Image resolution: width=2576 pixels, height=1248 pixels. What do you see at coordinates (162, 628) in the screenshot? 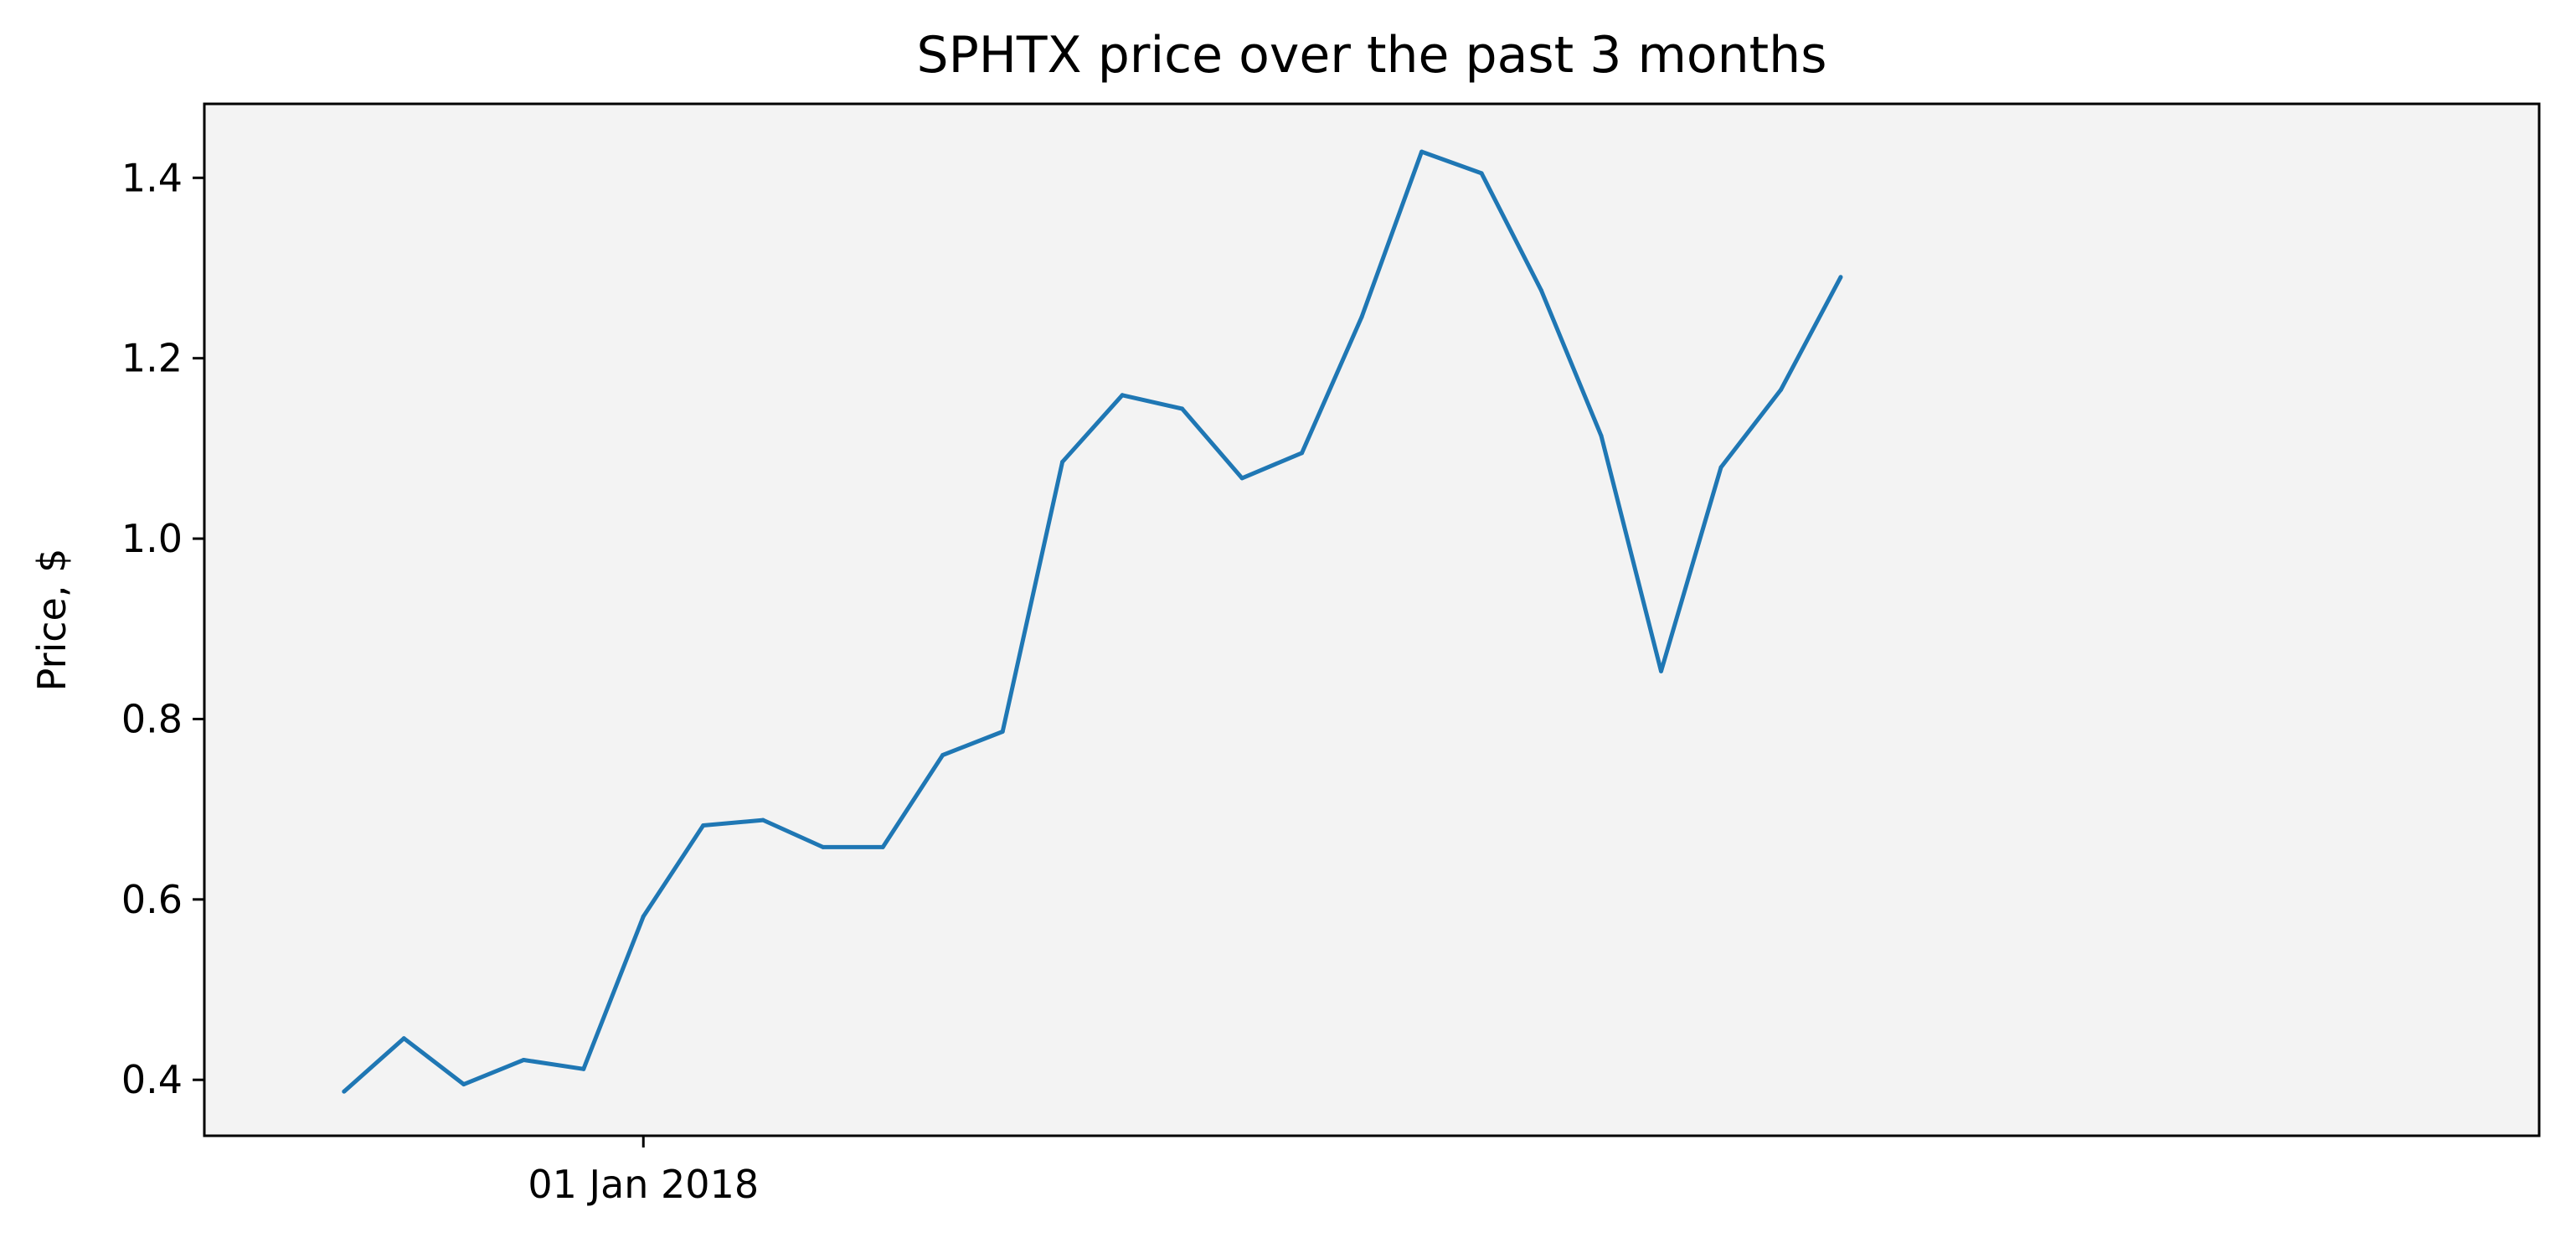
I see `y-axis: 0.4 0.6 0.8 1.0 1.2 1.4` at bounding box center [162, 628].